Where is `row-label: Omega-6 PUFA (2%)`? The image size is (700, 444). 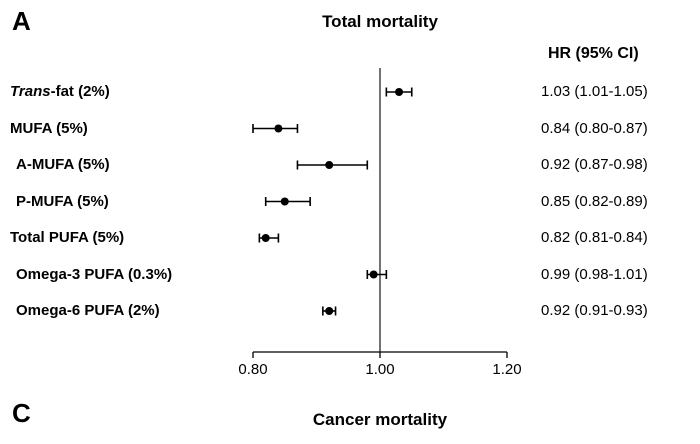
row-label: Omega-6 PUFA (2%) is located at coordinates (88, 311).